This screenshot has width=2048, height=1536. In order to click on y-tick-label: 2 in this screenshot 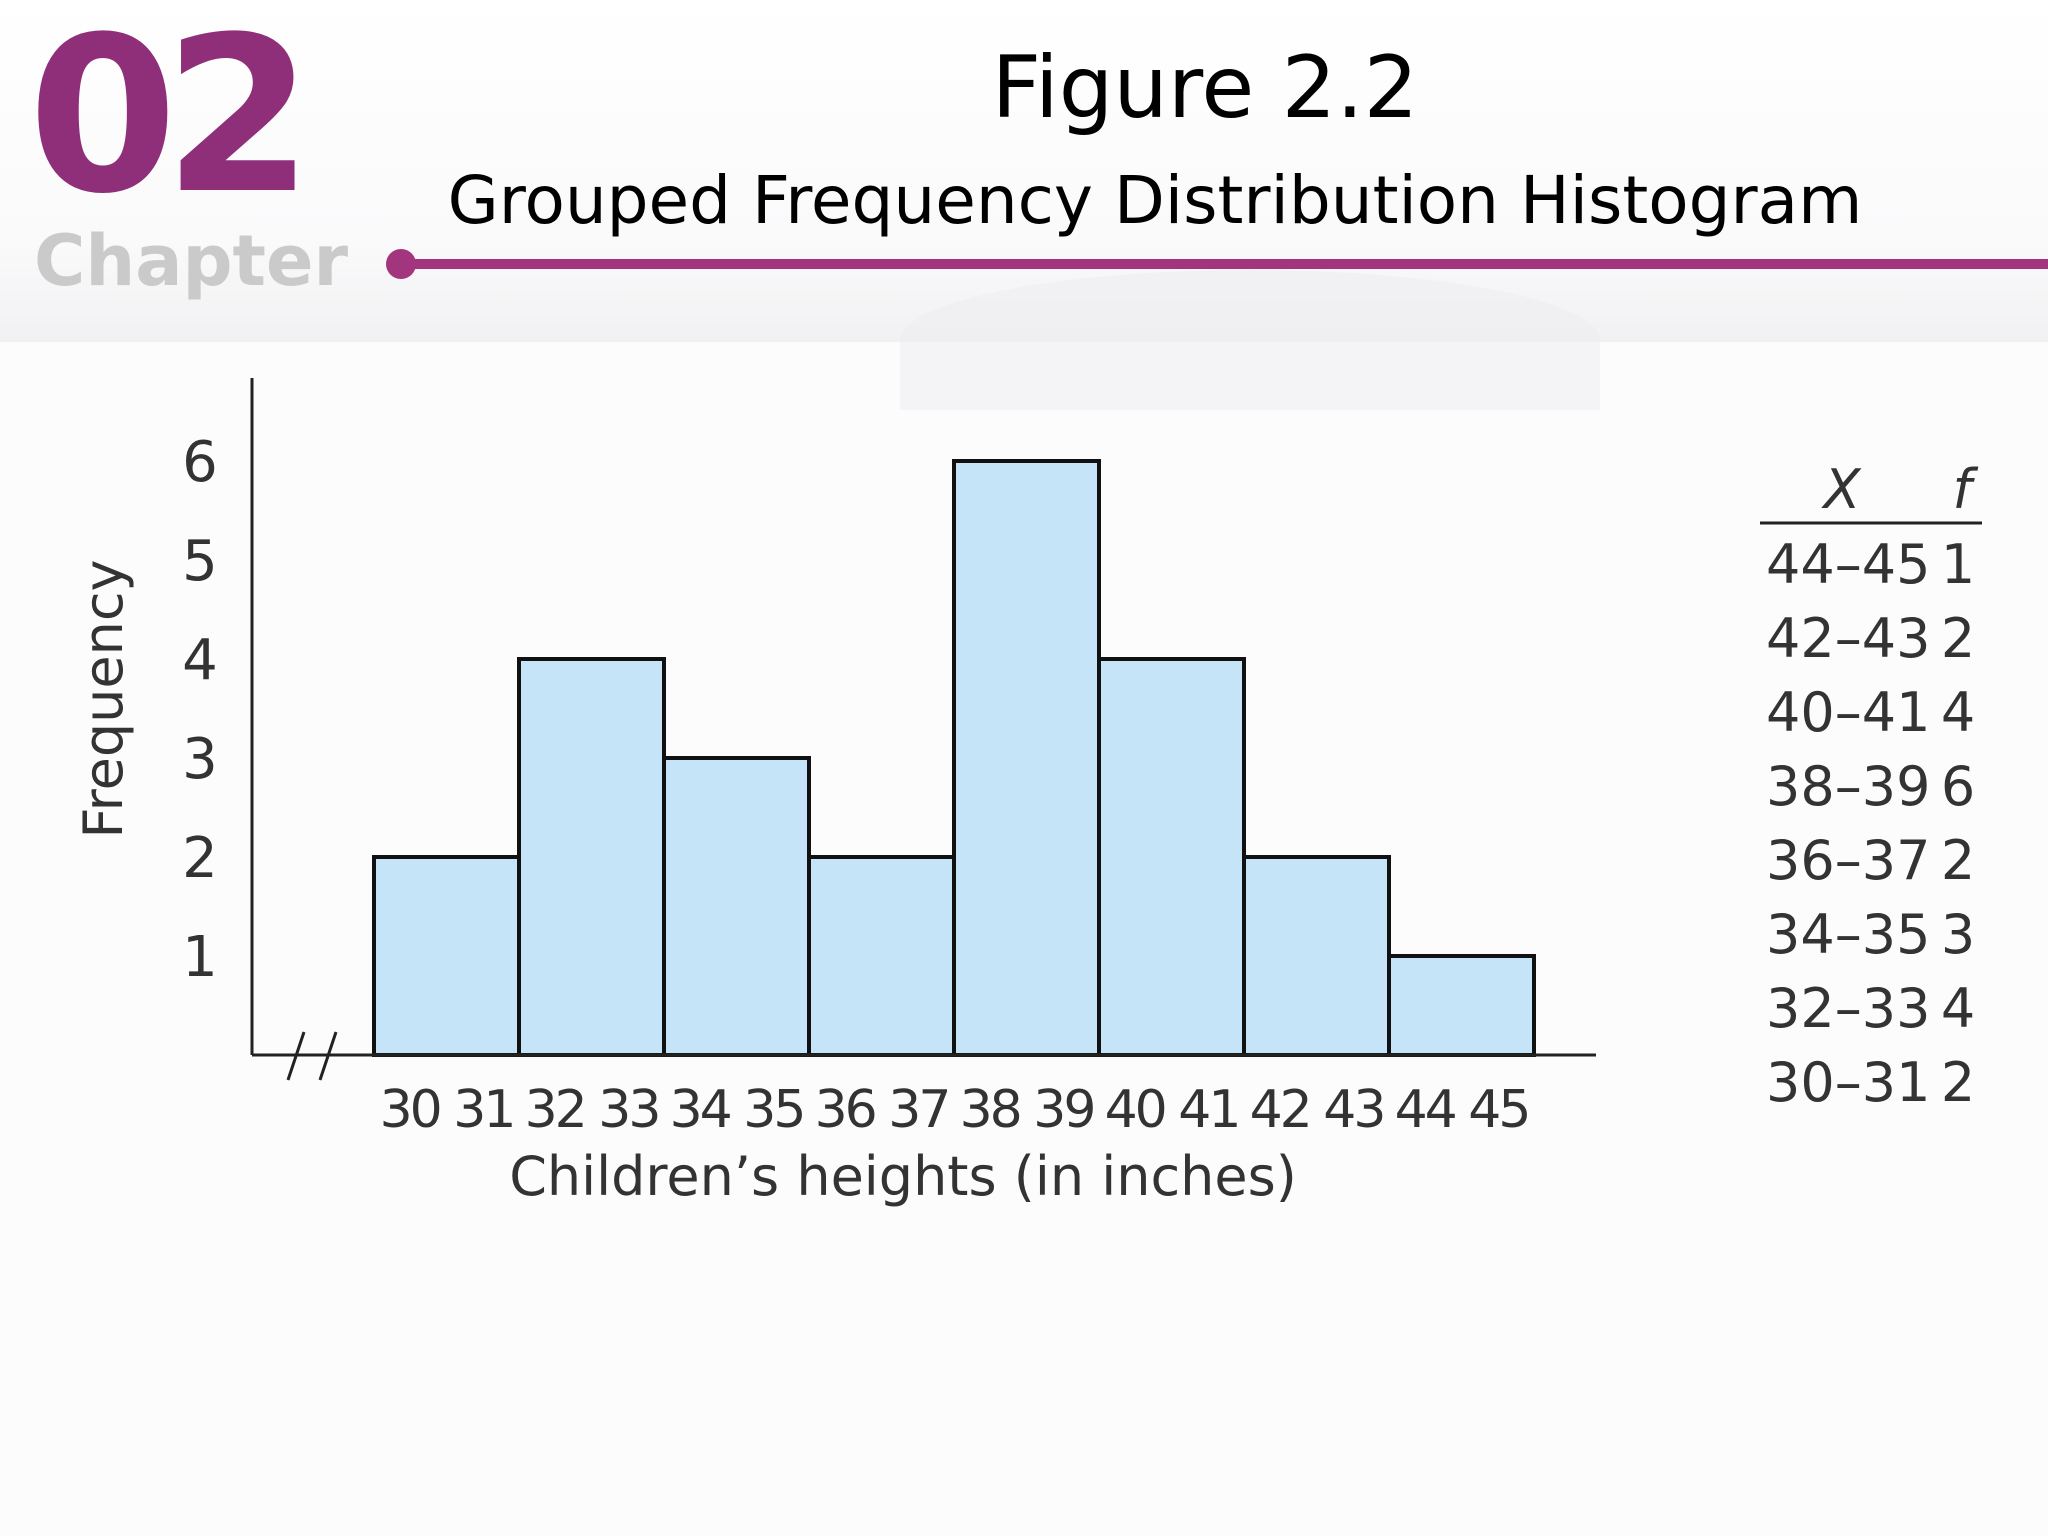, I will do `click(200, 858)`.